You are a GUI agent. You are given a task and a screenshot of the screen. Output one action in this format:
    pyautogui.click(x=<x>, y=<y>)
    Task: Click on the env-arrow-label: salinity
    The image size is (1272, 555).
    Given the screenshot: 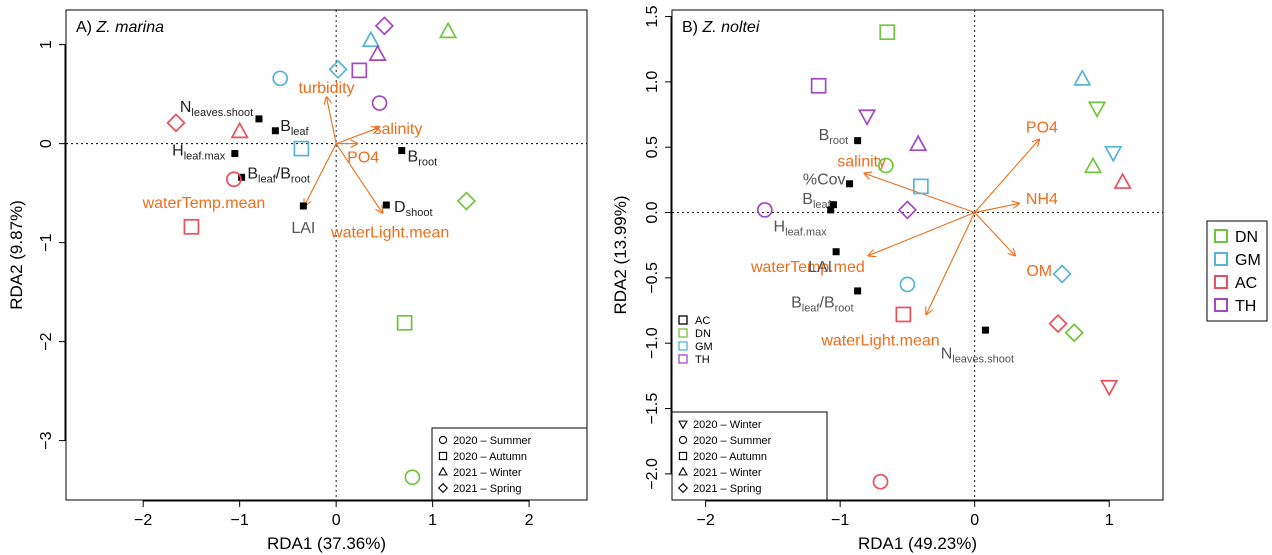 What is the action you would take?
    pyautogui.click(x=861, y=161)
    